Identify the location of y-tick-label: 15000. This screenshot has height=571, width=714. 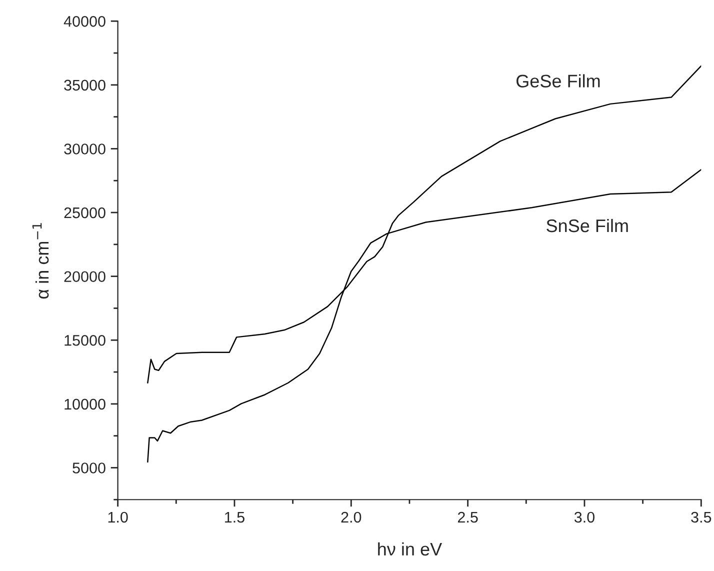
(85, 340).